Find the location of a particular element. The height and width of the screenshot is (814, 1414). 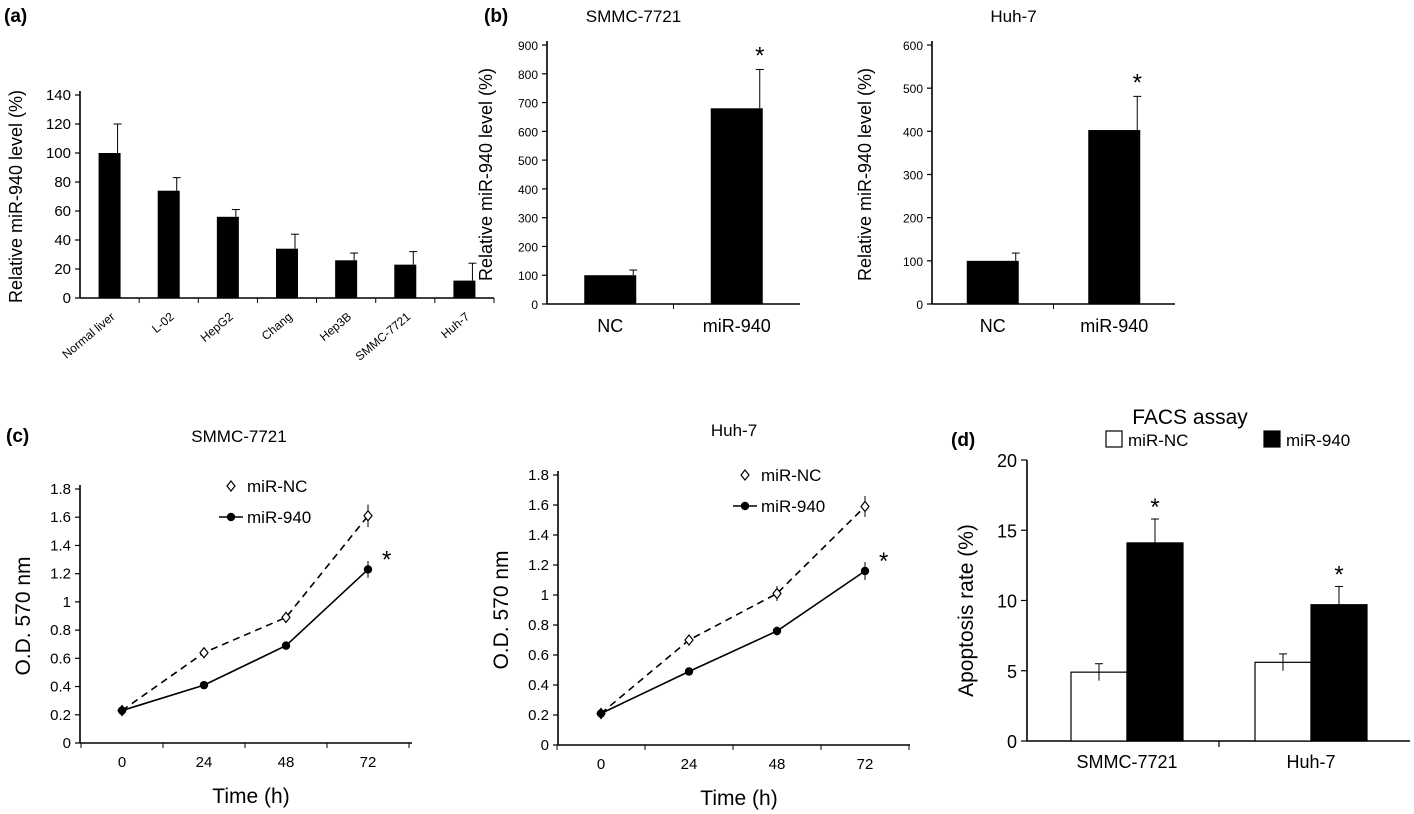

y-tick-label: 1.2 is located at coordinates (60, 574).